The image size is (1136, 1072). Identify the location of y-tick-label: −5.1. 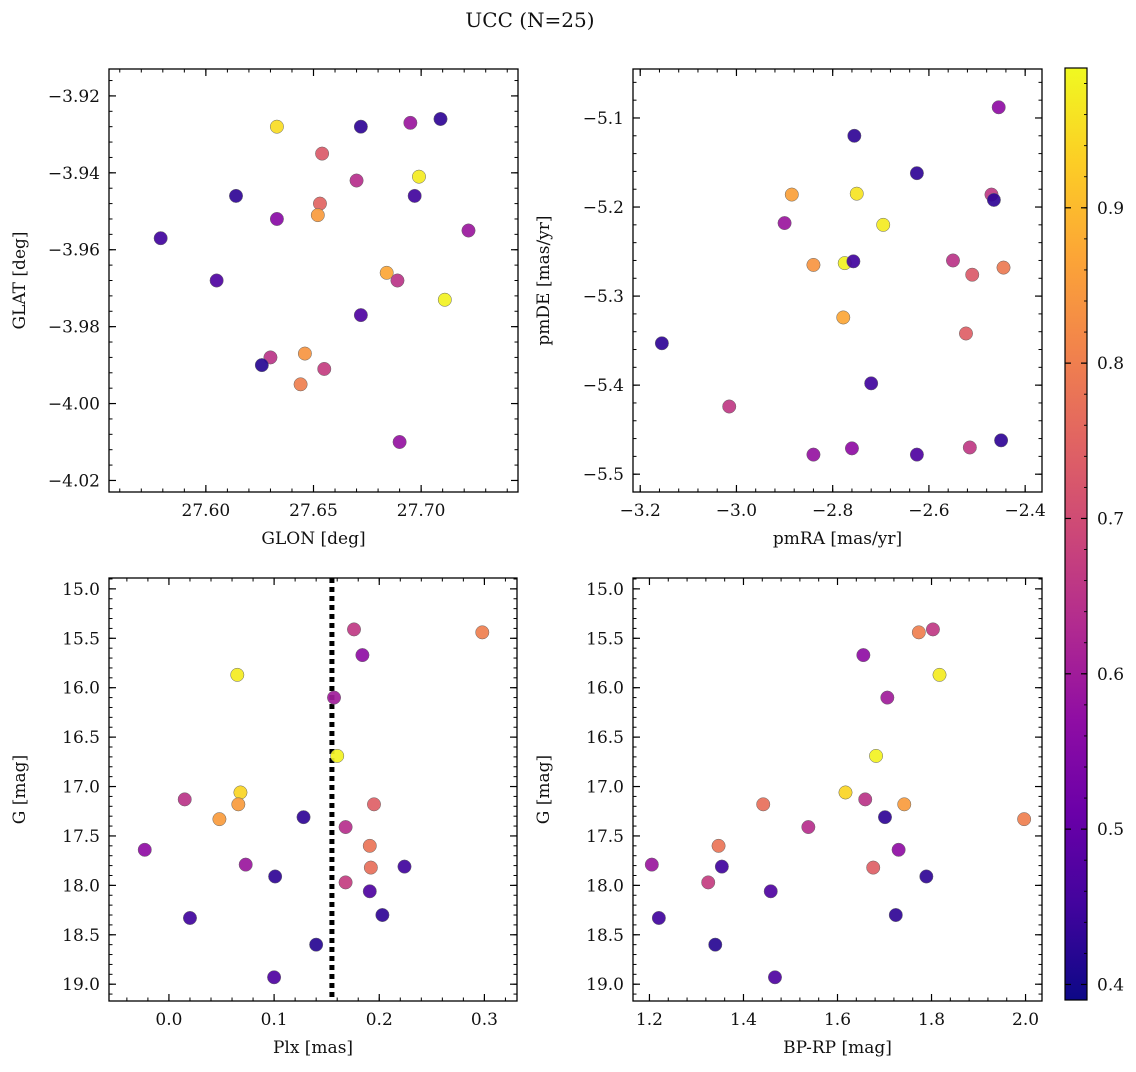
(603, 119).